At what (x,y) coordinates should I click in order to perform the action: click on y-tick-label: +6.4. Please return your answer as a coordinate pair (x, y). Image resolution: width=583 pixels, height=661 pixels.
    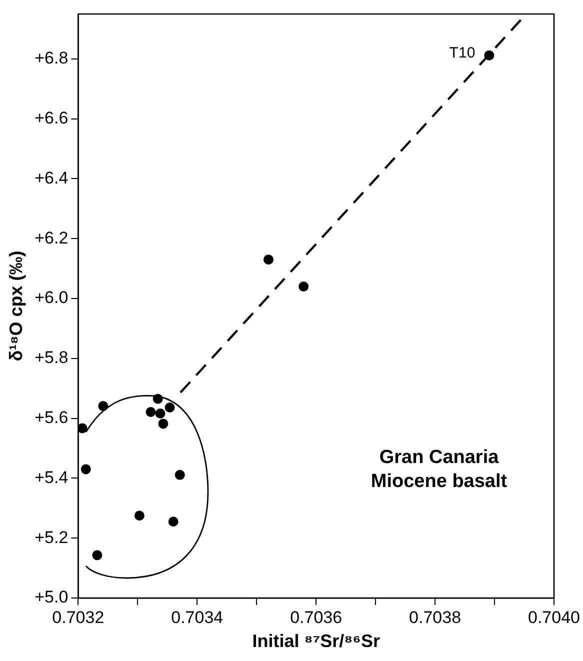
    Looking at the image, I should click on (51, 178).